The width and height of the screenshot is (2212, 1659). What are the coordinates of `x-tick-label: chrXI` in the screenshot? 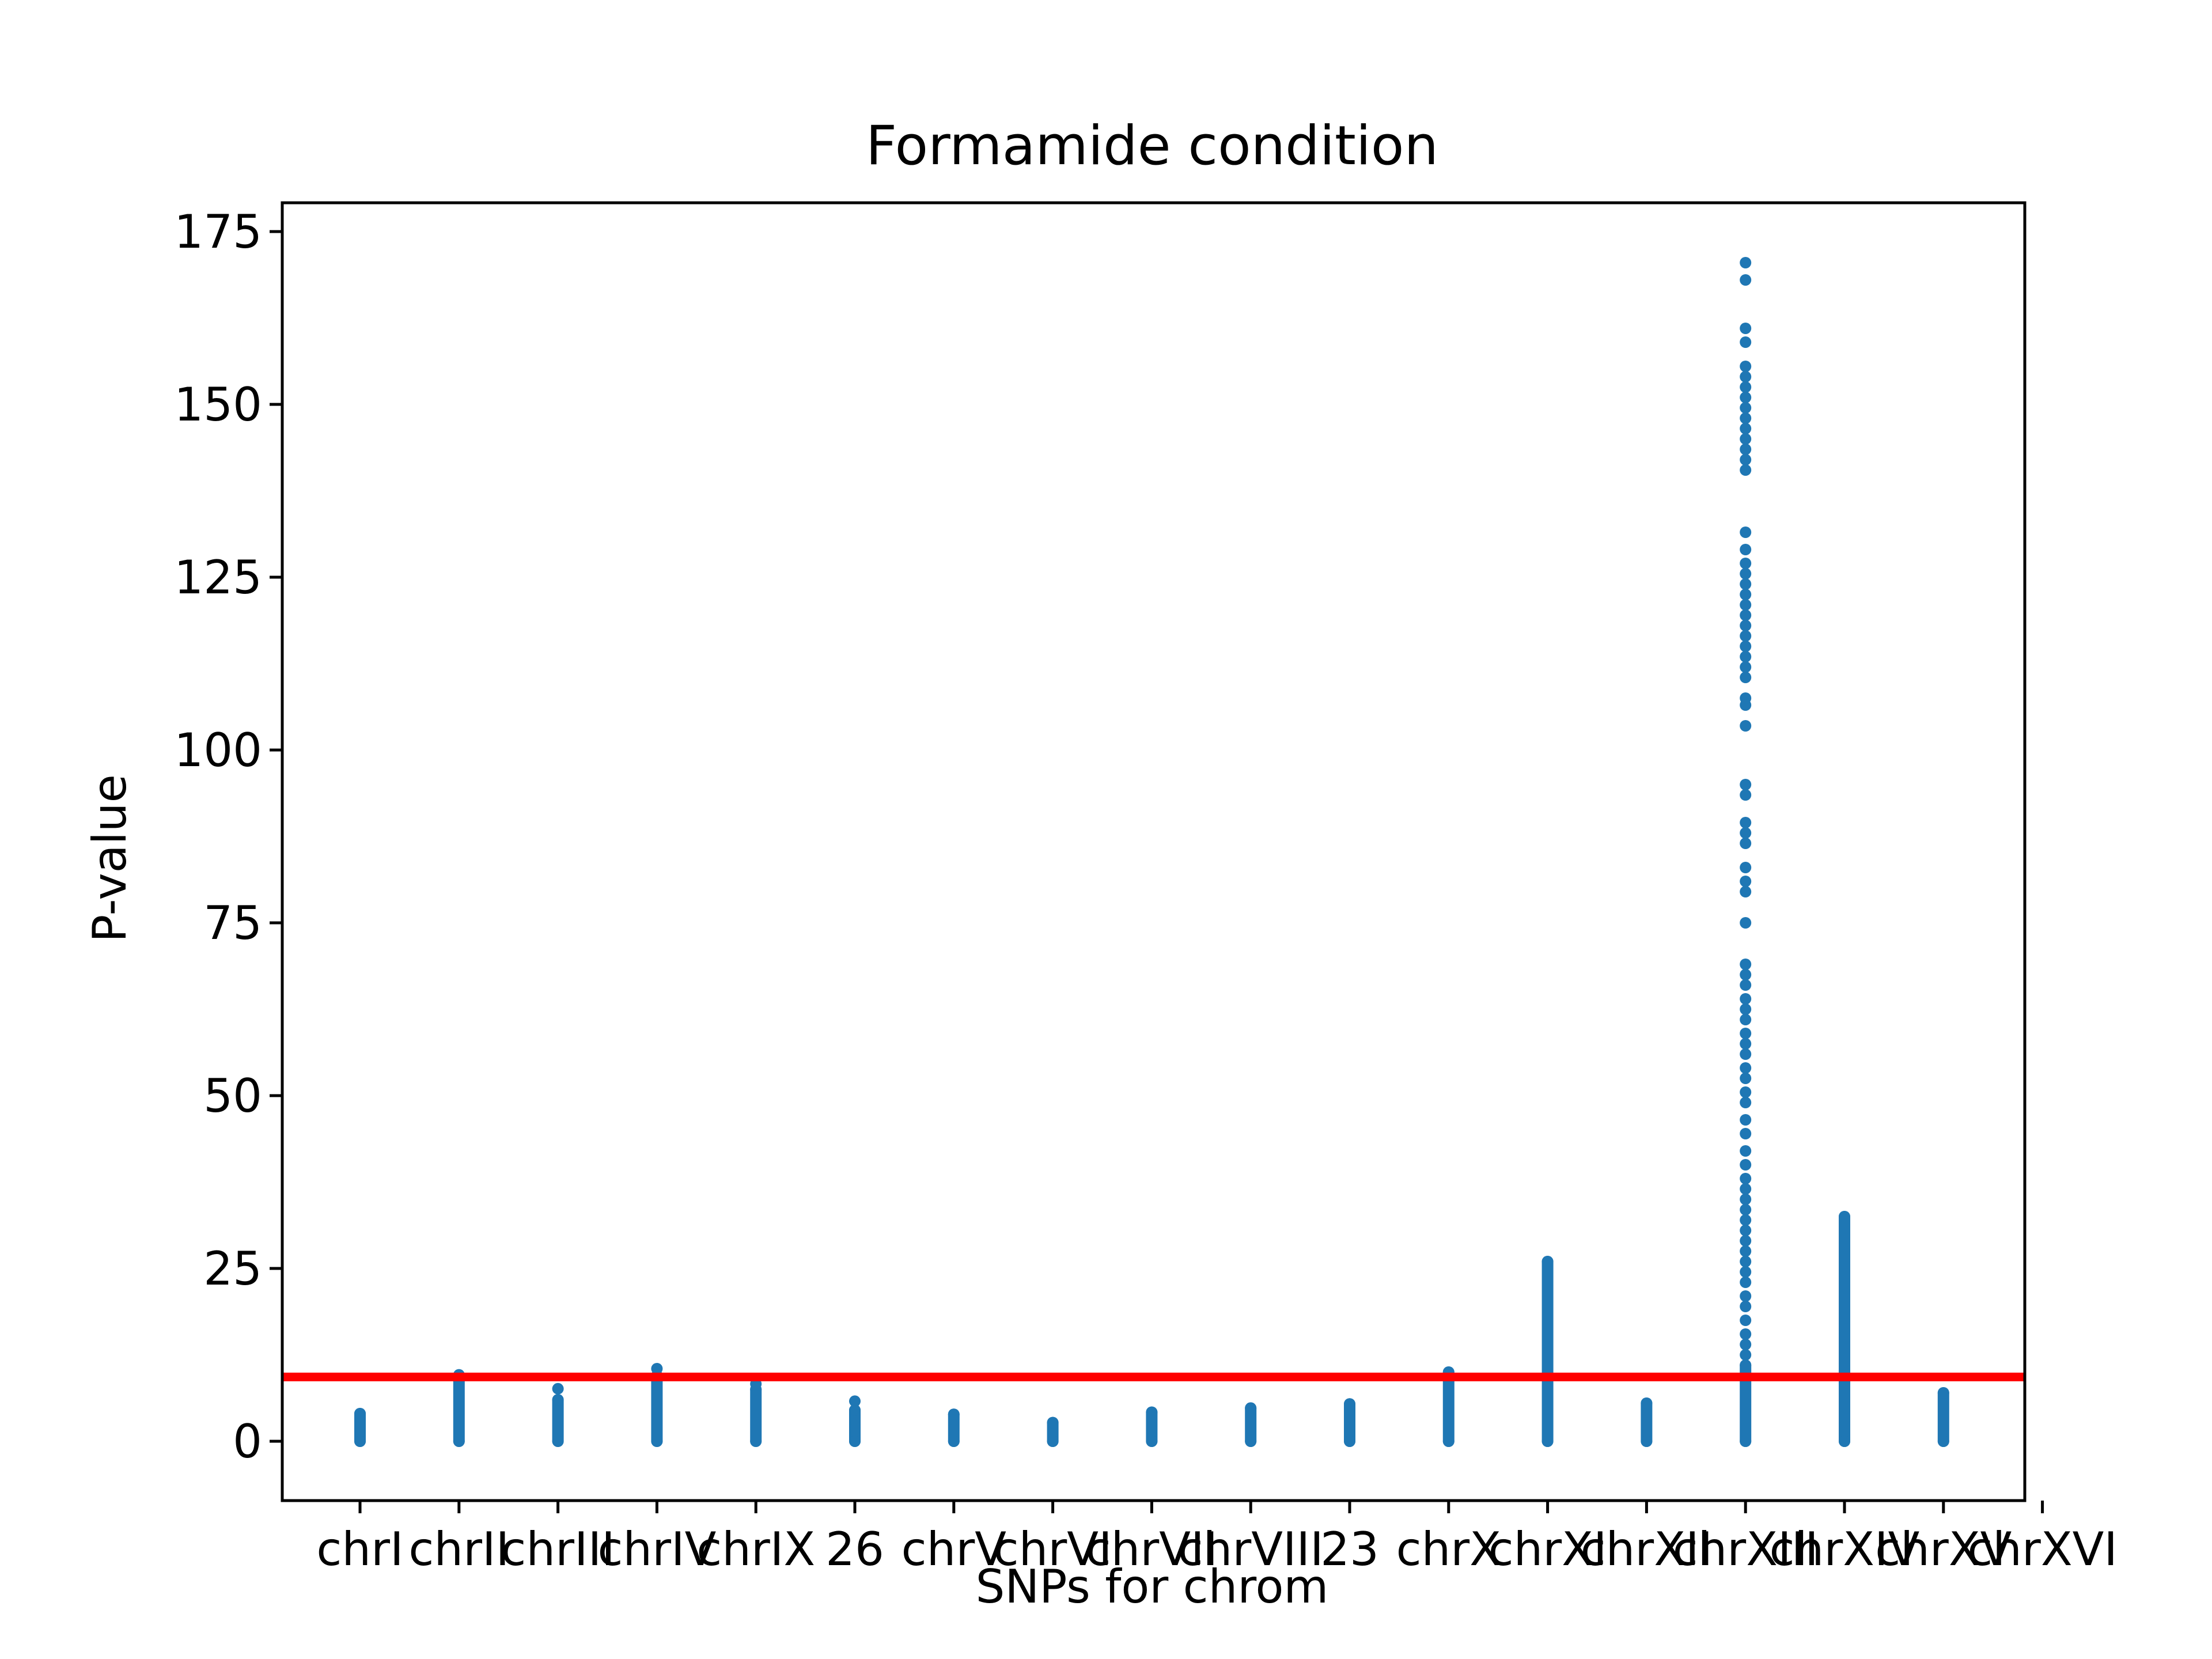 It's located at (1547, 1549).